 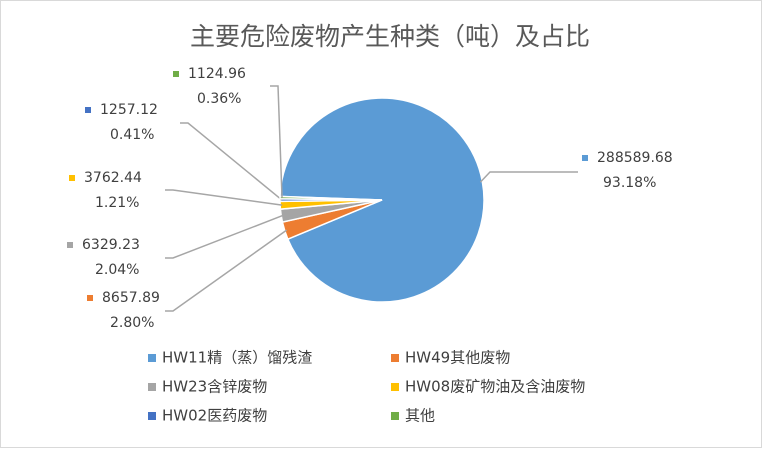 What do you see at coordinates (214, 387) in the screenshot?
I see `legend-label: HW23含锌废物` at bounding box center [214, 387].